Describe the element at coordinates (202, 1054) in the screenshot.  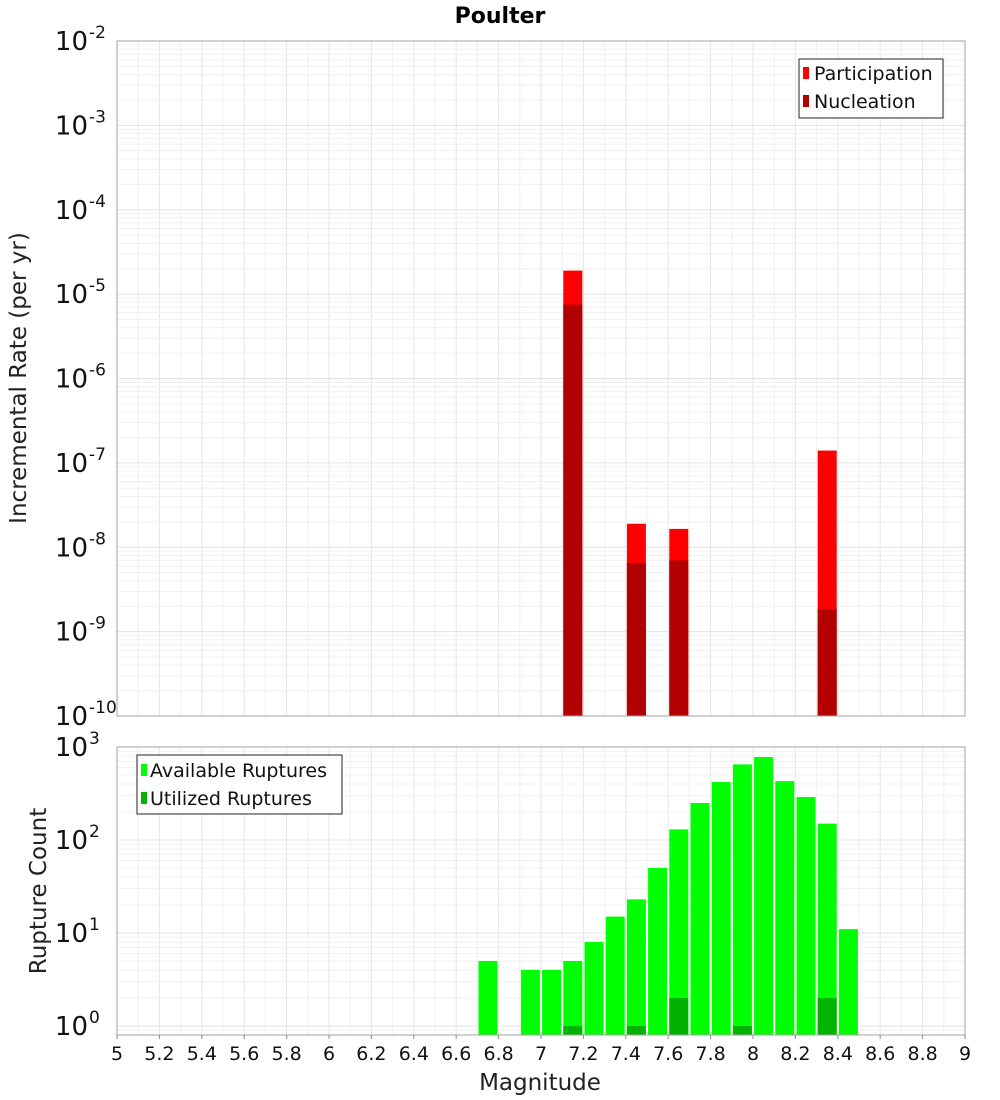
I see `x-tick-label: 5.4` at that location.